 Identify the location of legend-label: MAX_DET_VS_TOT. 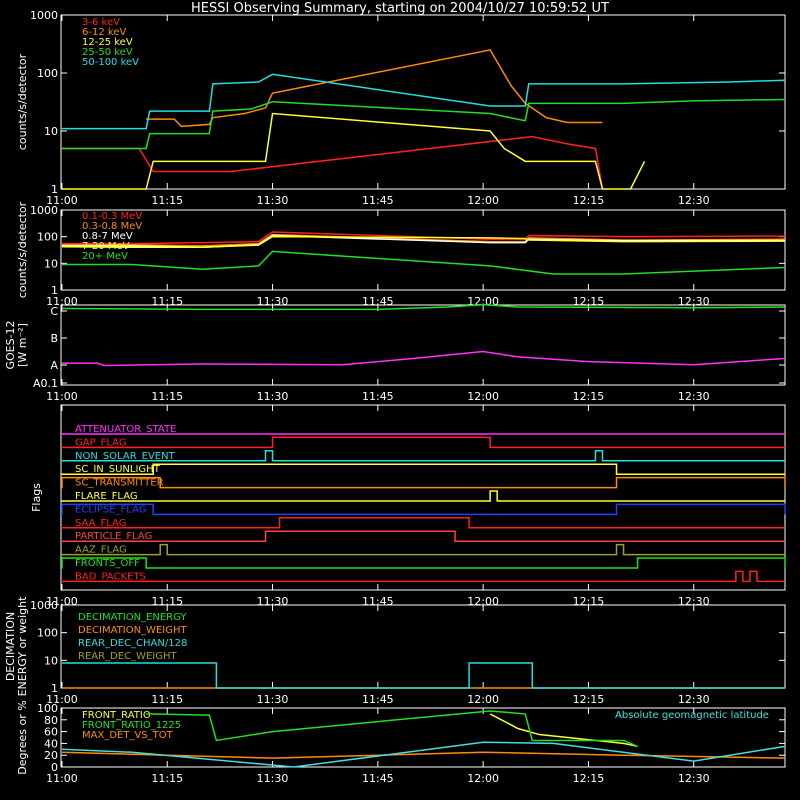
(128, 735).